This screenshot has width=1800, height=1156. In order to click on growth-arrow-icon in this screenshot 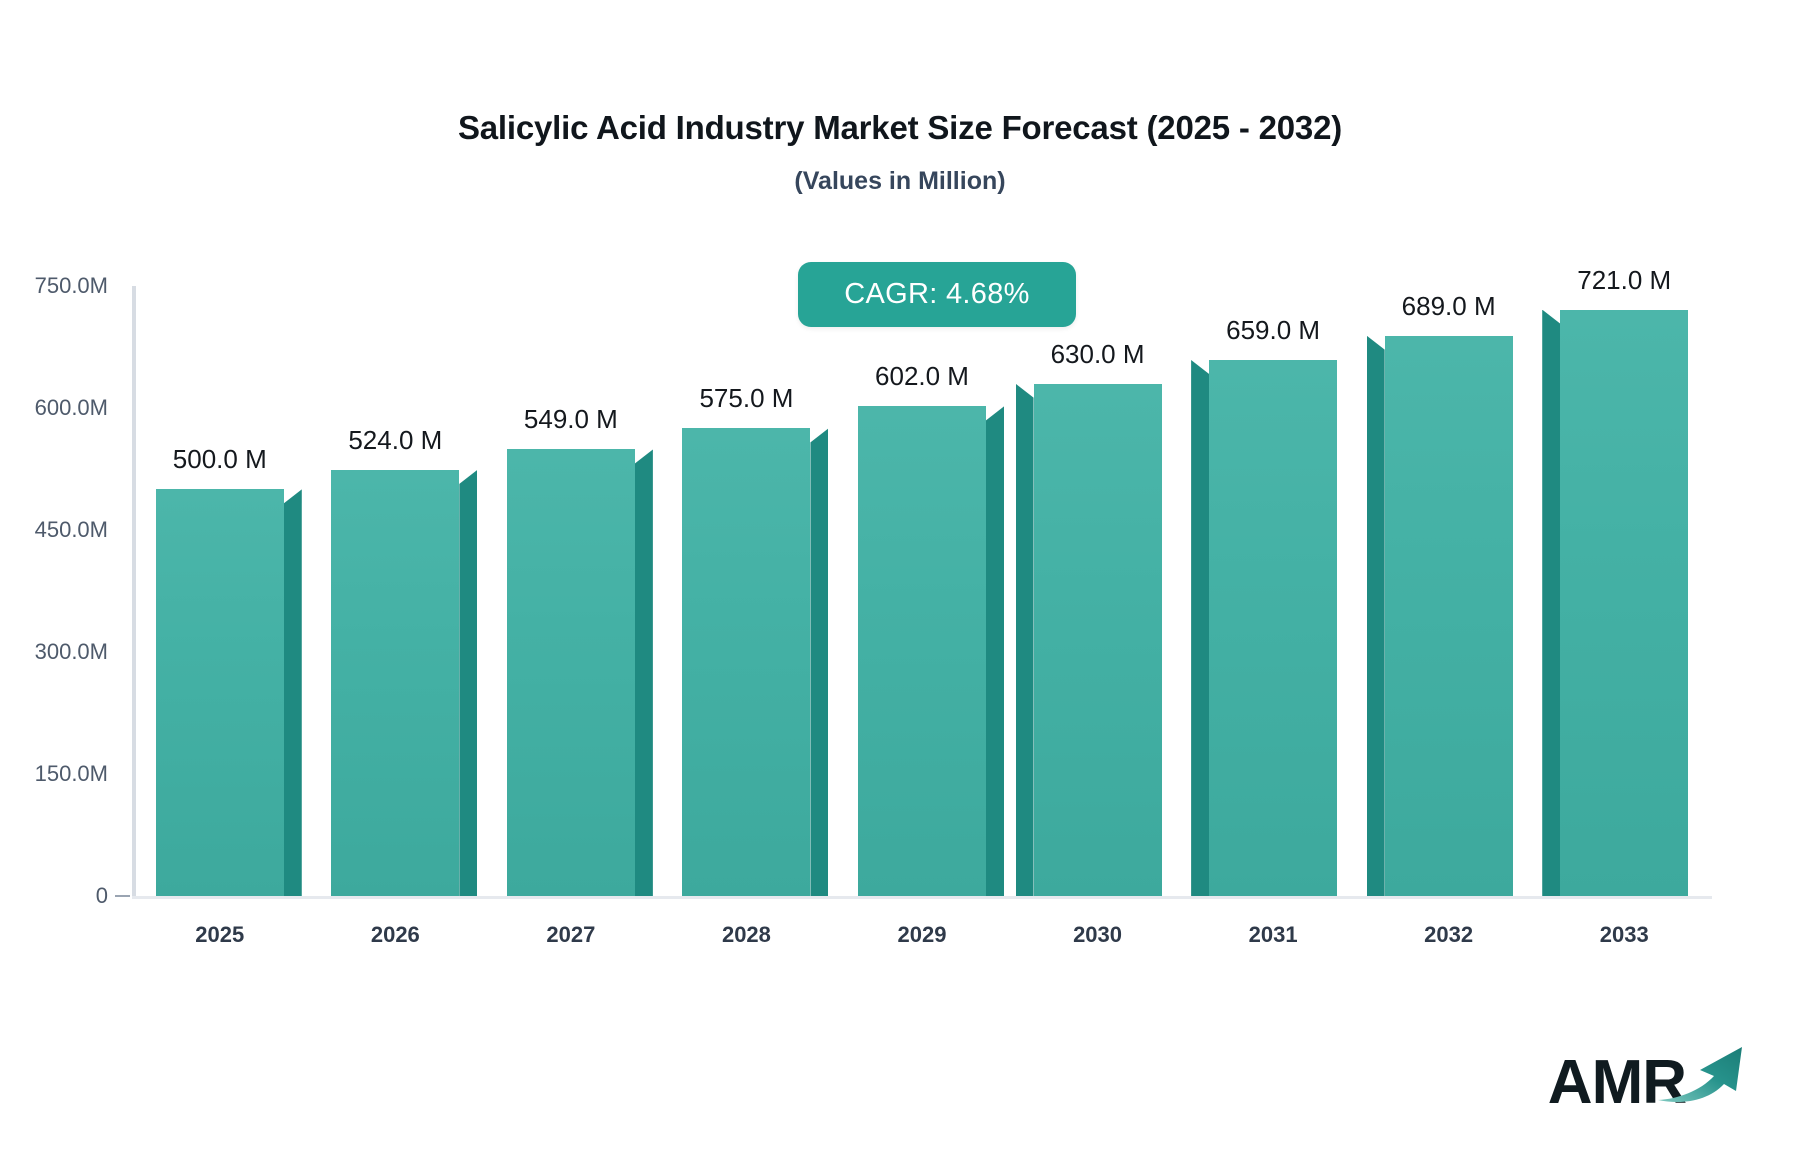, I will do `click(1704, 1076)`.